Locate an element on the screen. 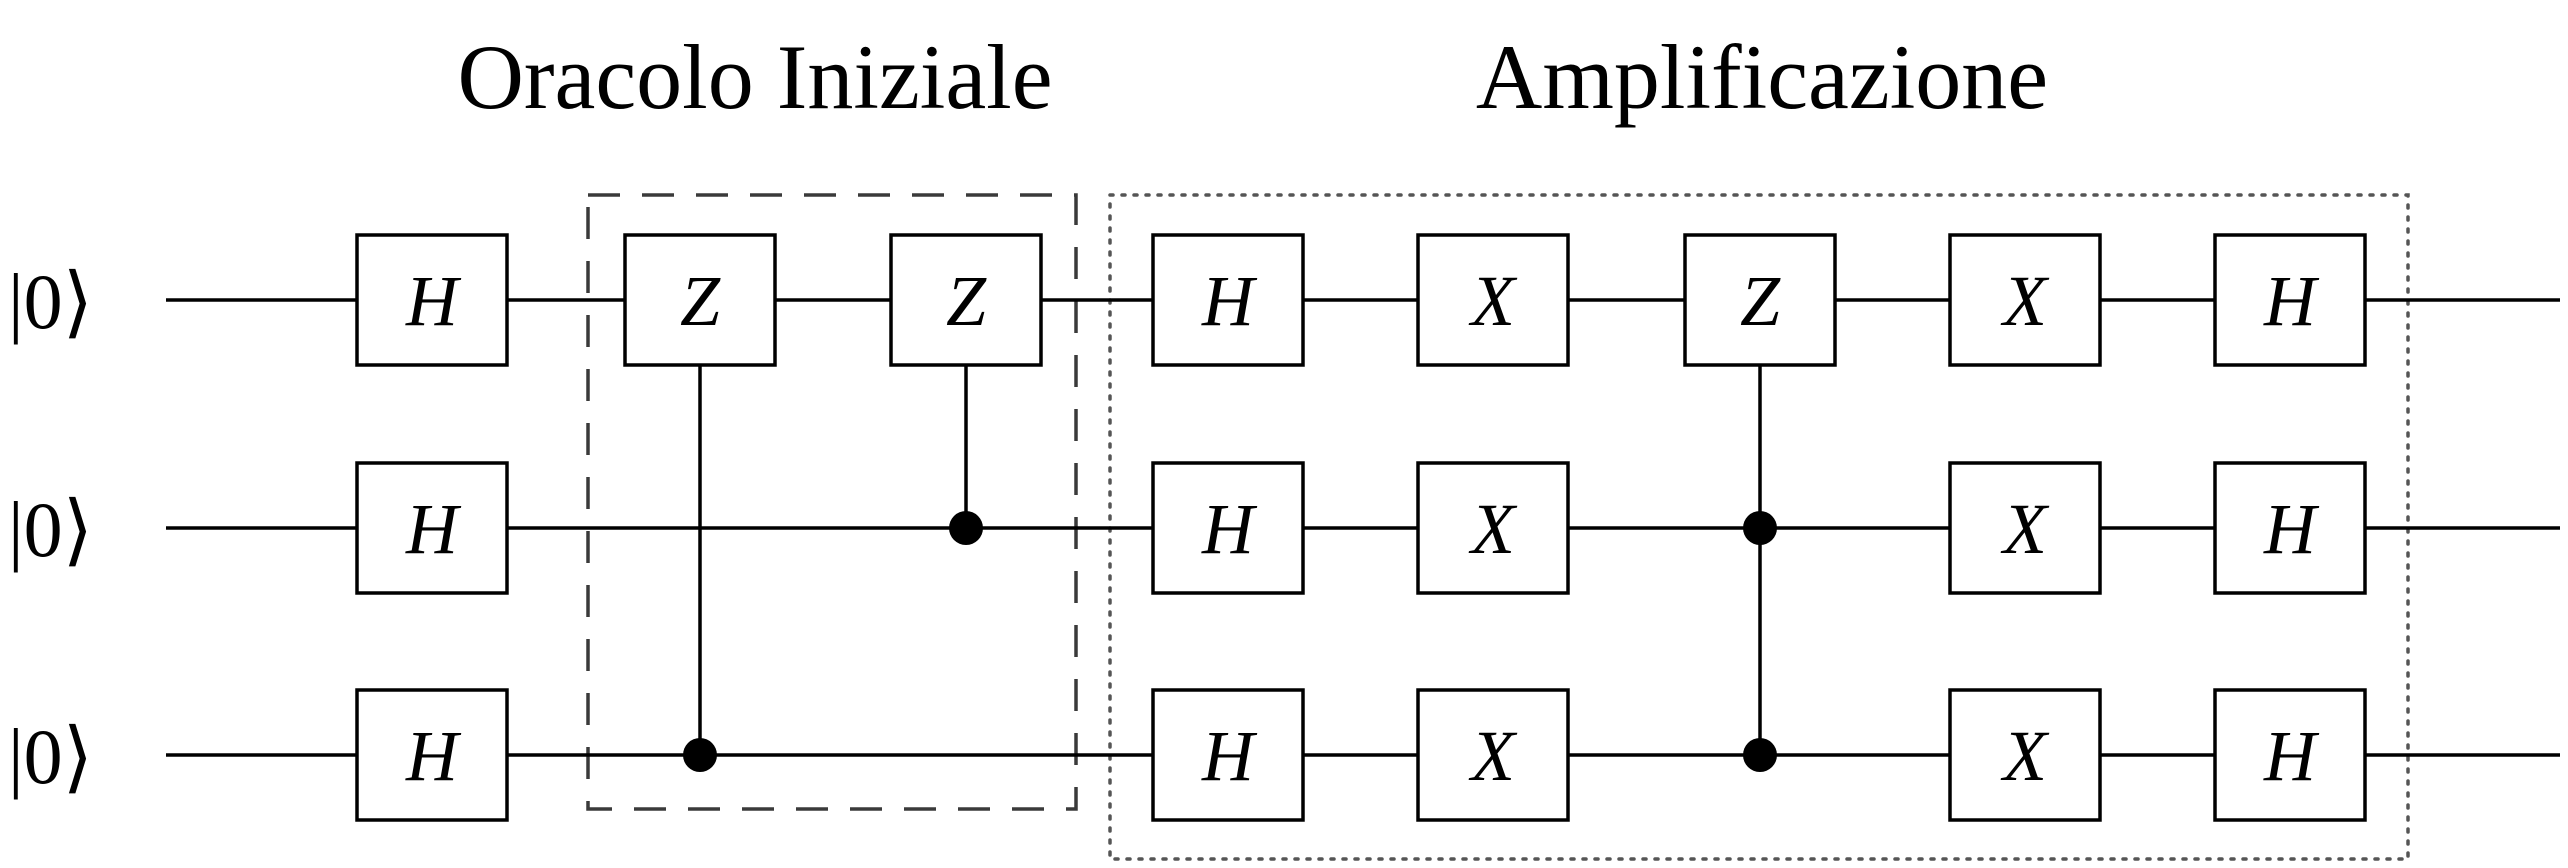  gate-x-q0-c4: X is located at coordinates (1493, 300).